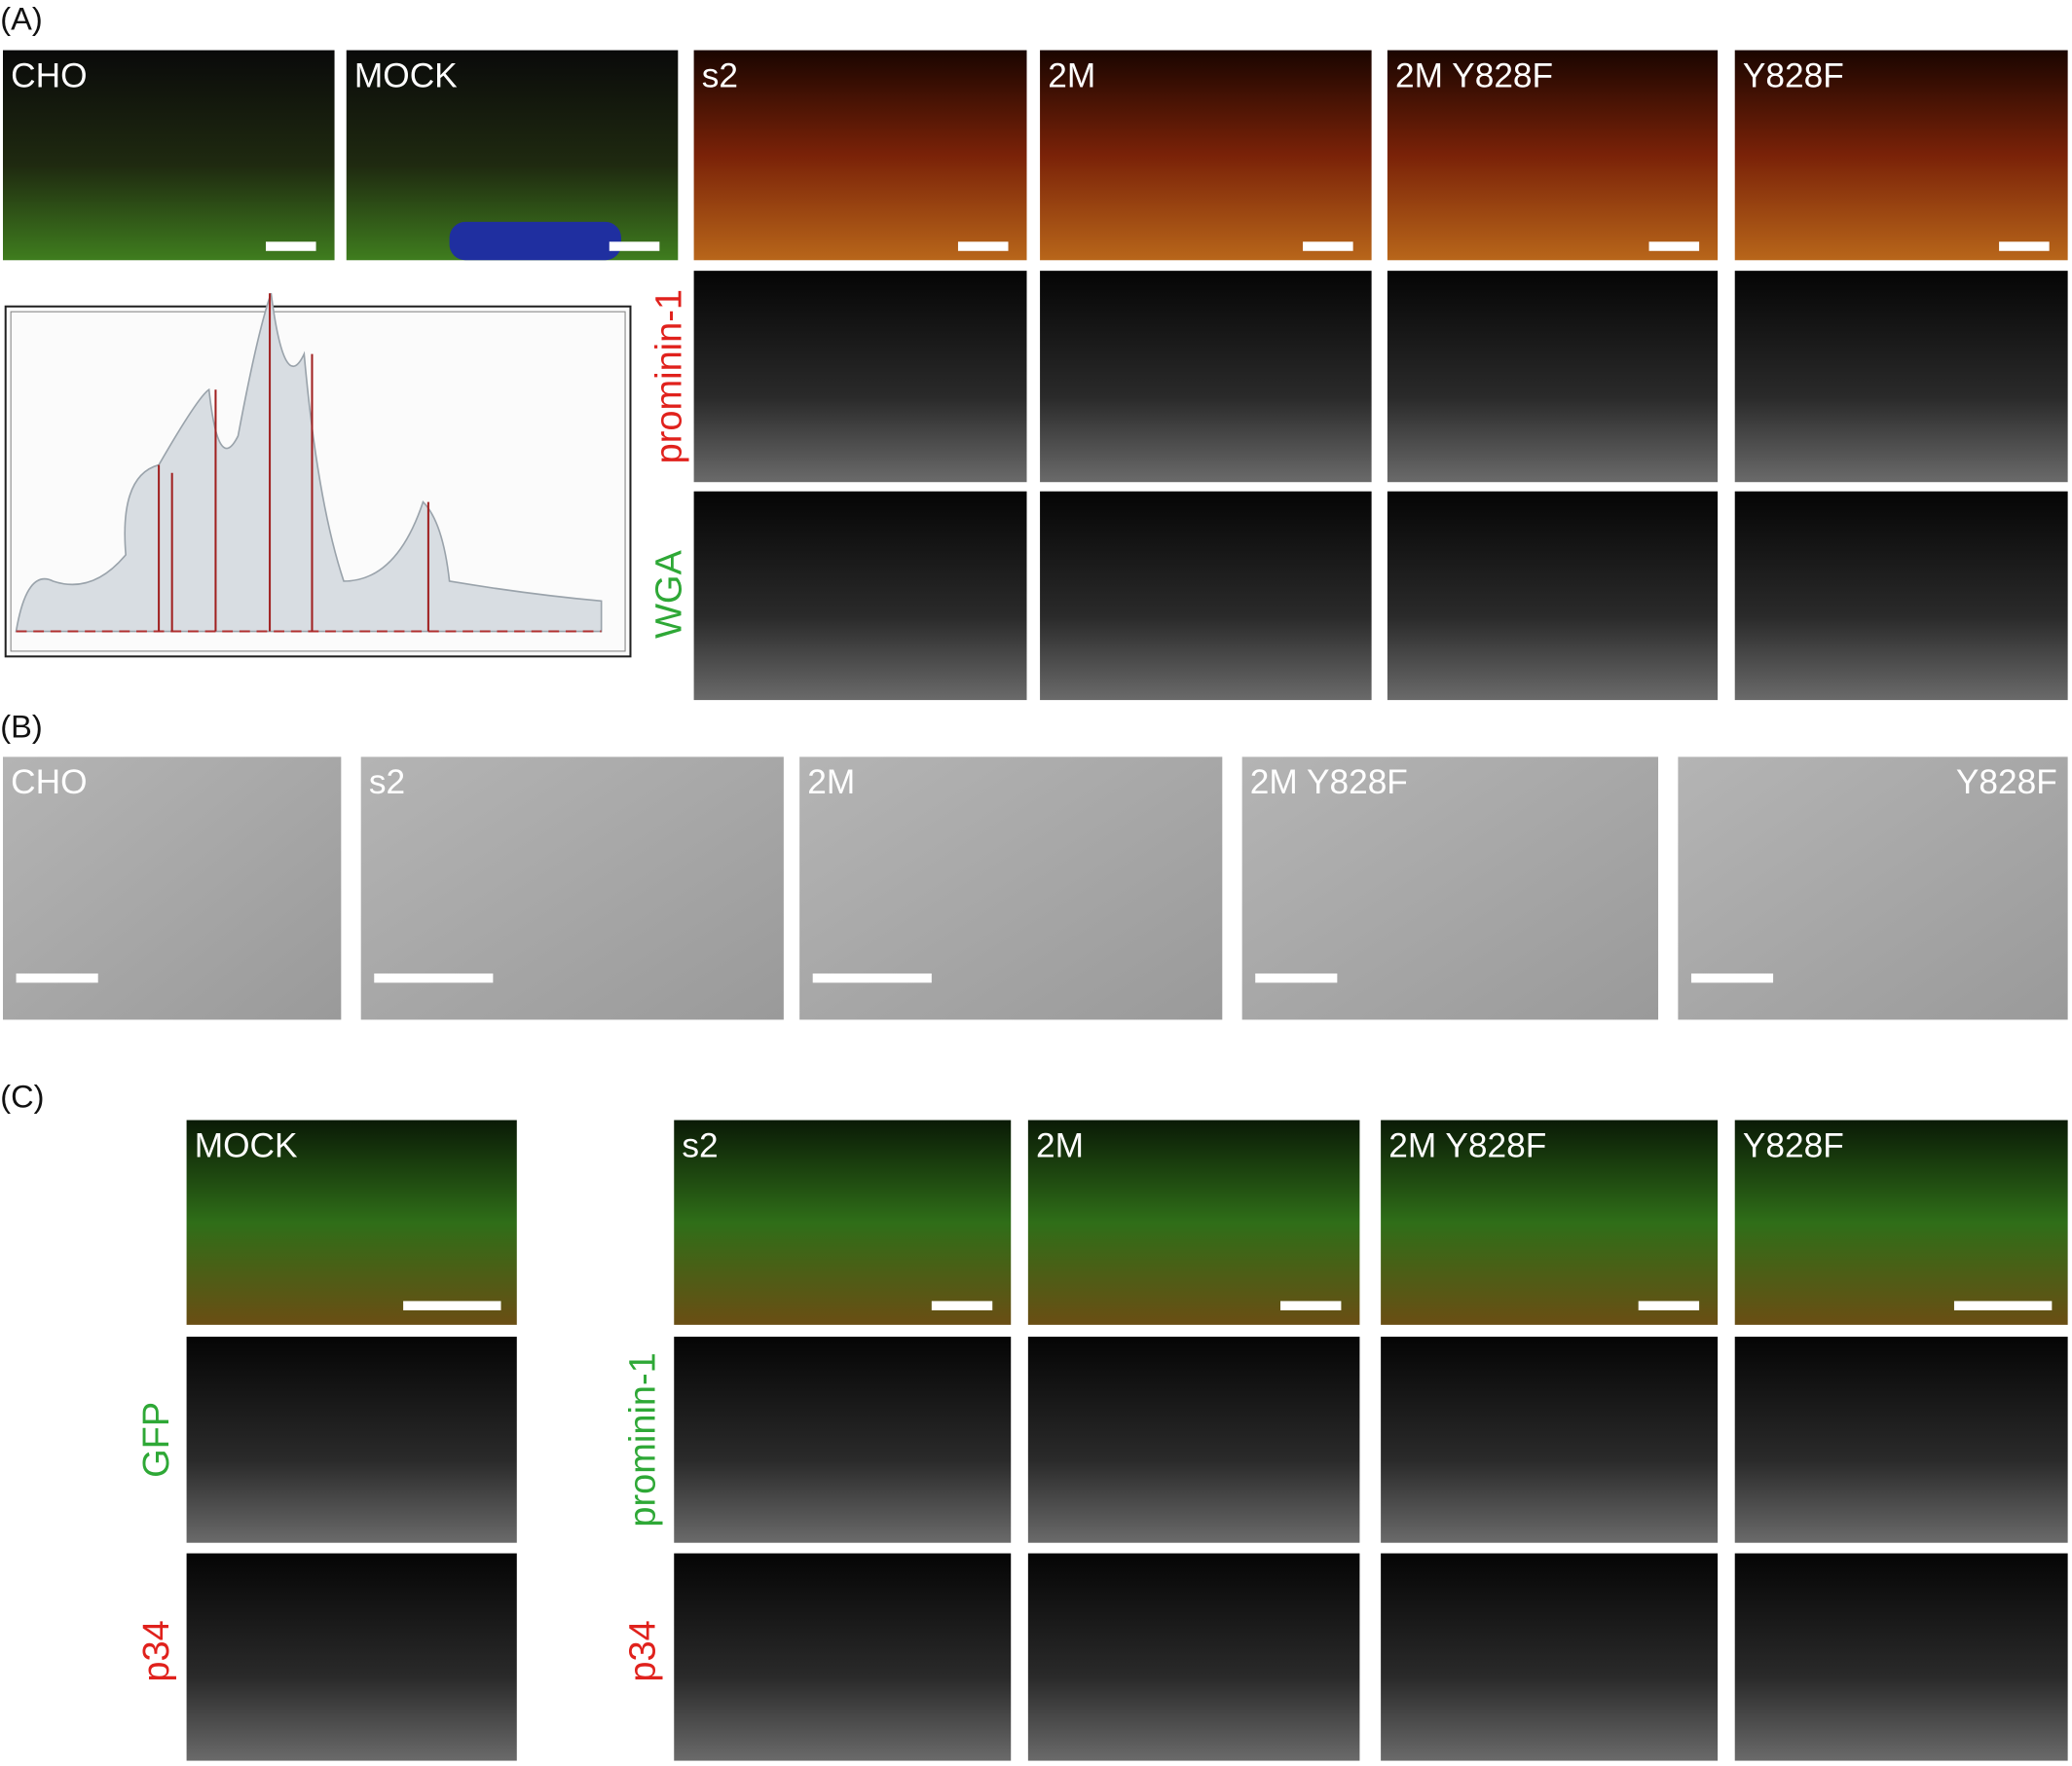 This screenshot has height=1766, width=2072. Describe the element at coordinates (21, 727) in the screenshot. I see `panel-label: (B)` at that location.